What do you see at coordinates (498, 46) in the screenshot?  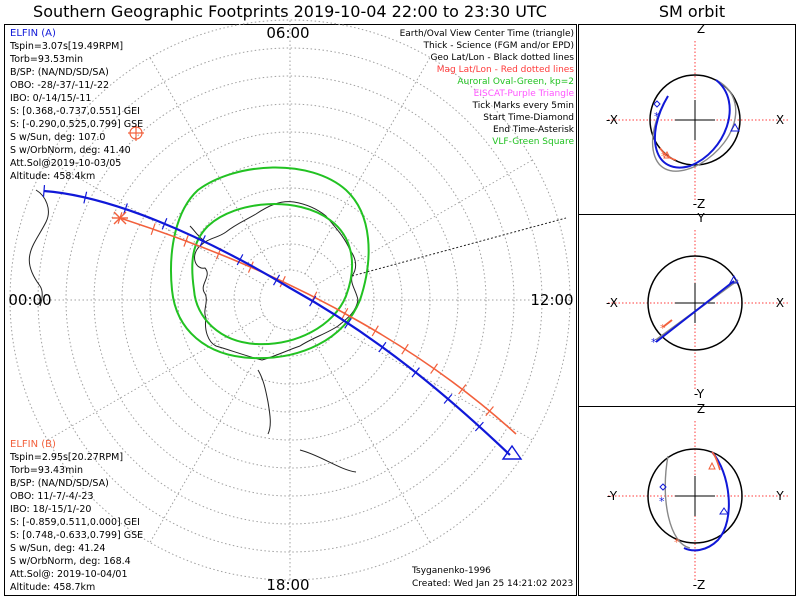 I see `legend-entry: Thick - Science (FGM and/or EPD)` at bounding box center [498, 46].